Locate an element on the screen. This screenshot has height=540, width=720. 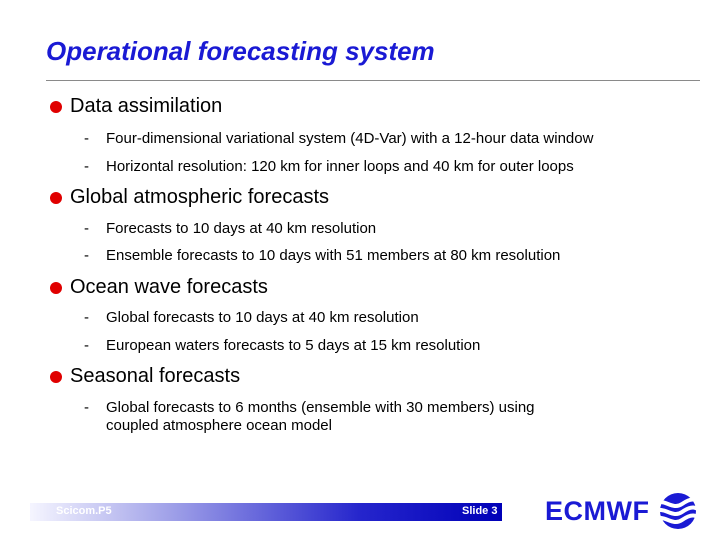
section-heading: Data assimilation is located at coordinates (146, 106).